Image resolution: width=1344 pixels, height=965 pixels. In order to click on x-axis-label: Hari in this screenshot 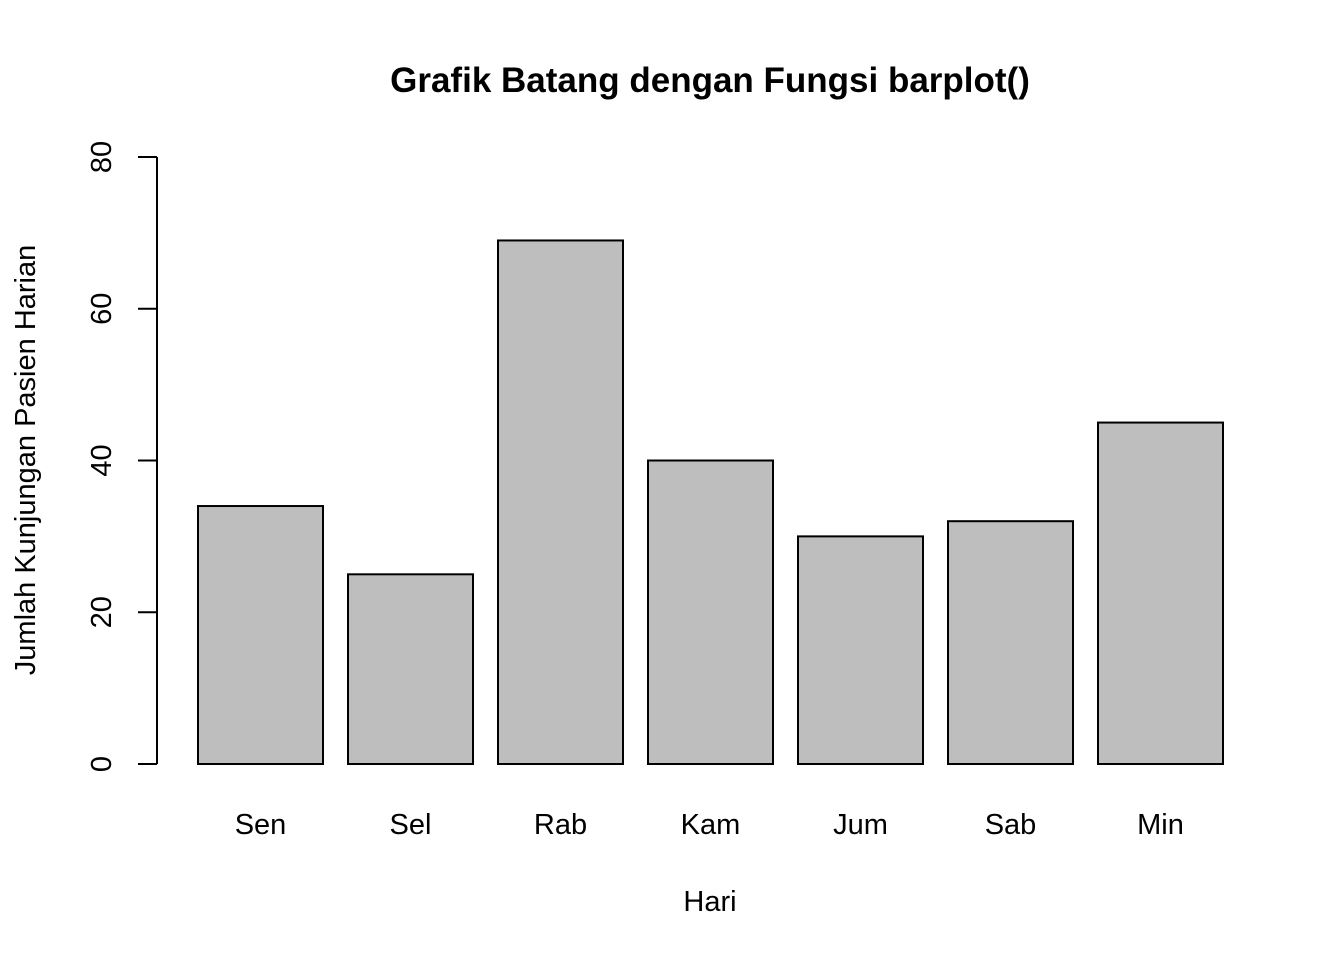, I will do `click(709, 902)`.